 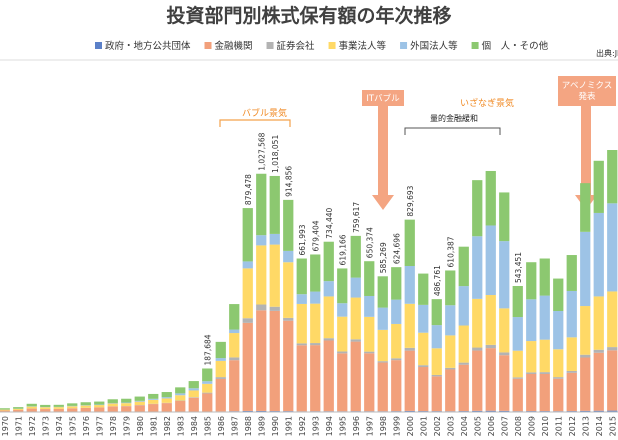 I want to click on annotation: アベノミクス発表, so click(x=587, y=91).